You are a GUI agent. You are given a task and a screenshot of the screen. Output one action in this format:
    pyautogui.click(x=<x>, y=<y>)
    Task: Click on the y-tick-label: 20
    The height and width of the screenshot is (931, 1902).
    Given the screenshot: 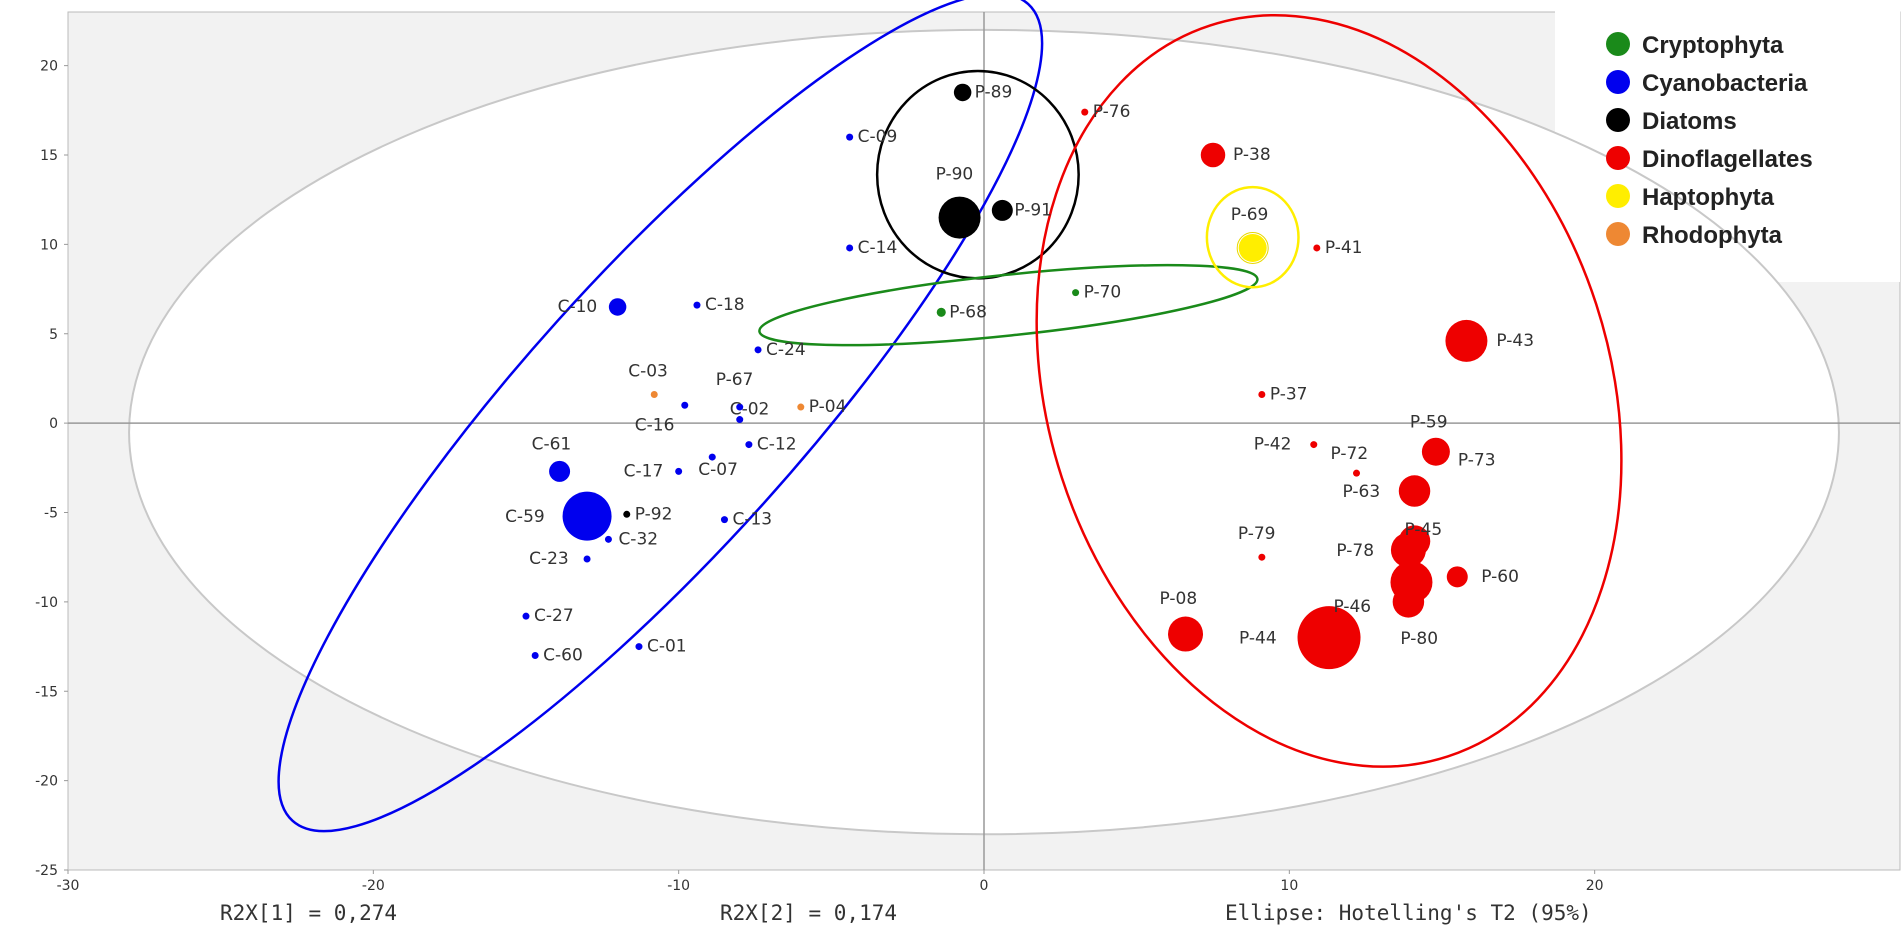 What is the action you would take?
    pyautogui.click(x=49, y=67)
    